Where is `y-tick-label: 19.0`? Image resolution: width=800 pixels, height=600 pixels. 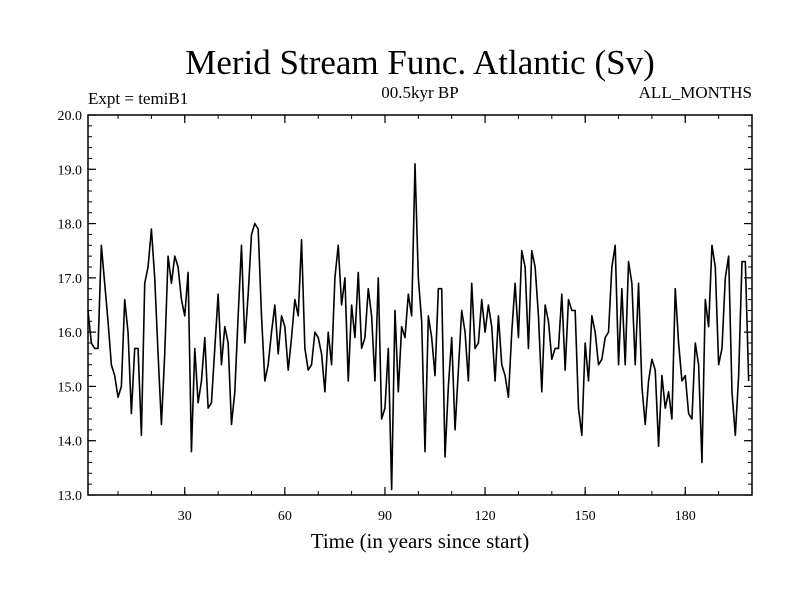 y-tick-label: 19.0 is located at coordinates (70, 170).